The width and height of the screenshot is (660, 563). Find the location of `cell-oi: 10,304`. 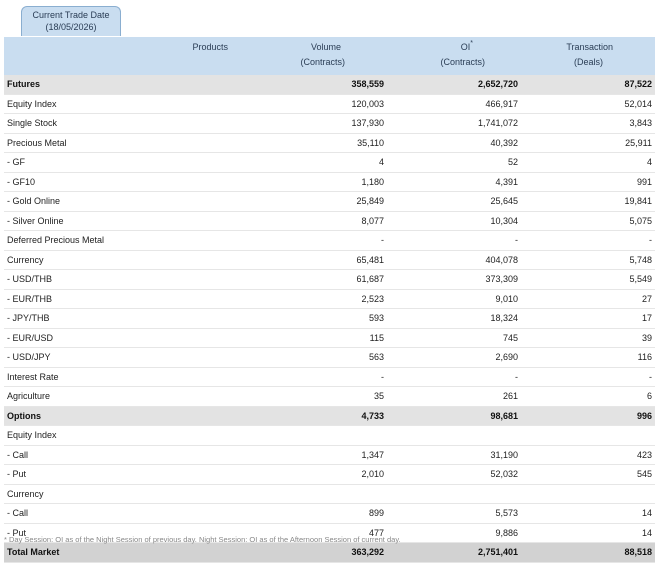

cell-oi: 10,304 is located at coordinates (454, 221).